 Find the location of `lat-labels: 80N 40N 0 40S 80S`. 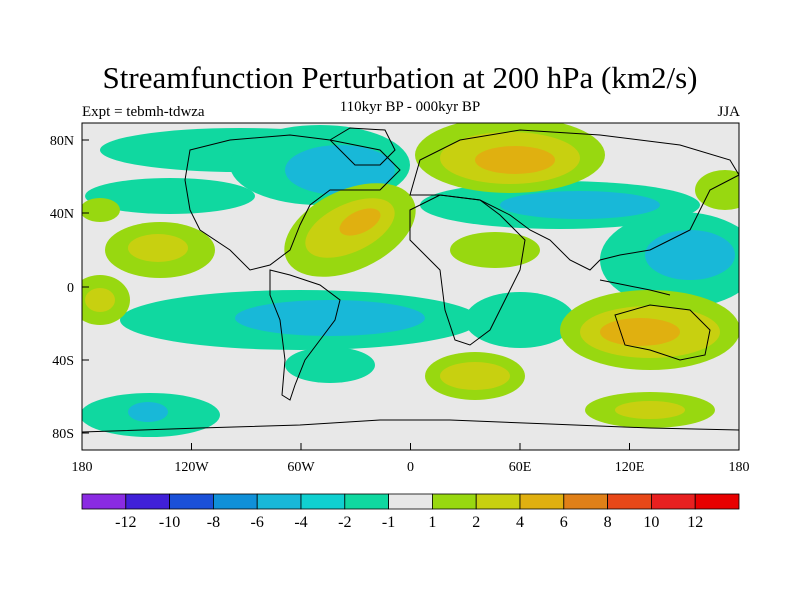

lat-labels: 80N 40N 0 40S 80S is located at coordinates (62, 288).